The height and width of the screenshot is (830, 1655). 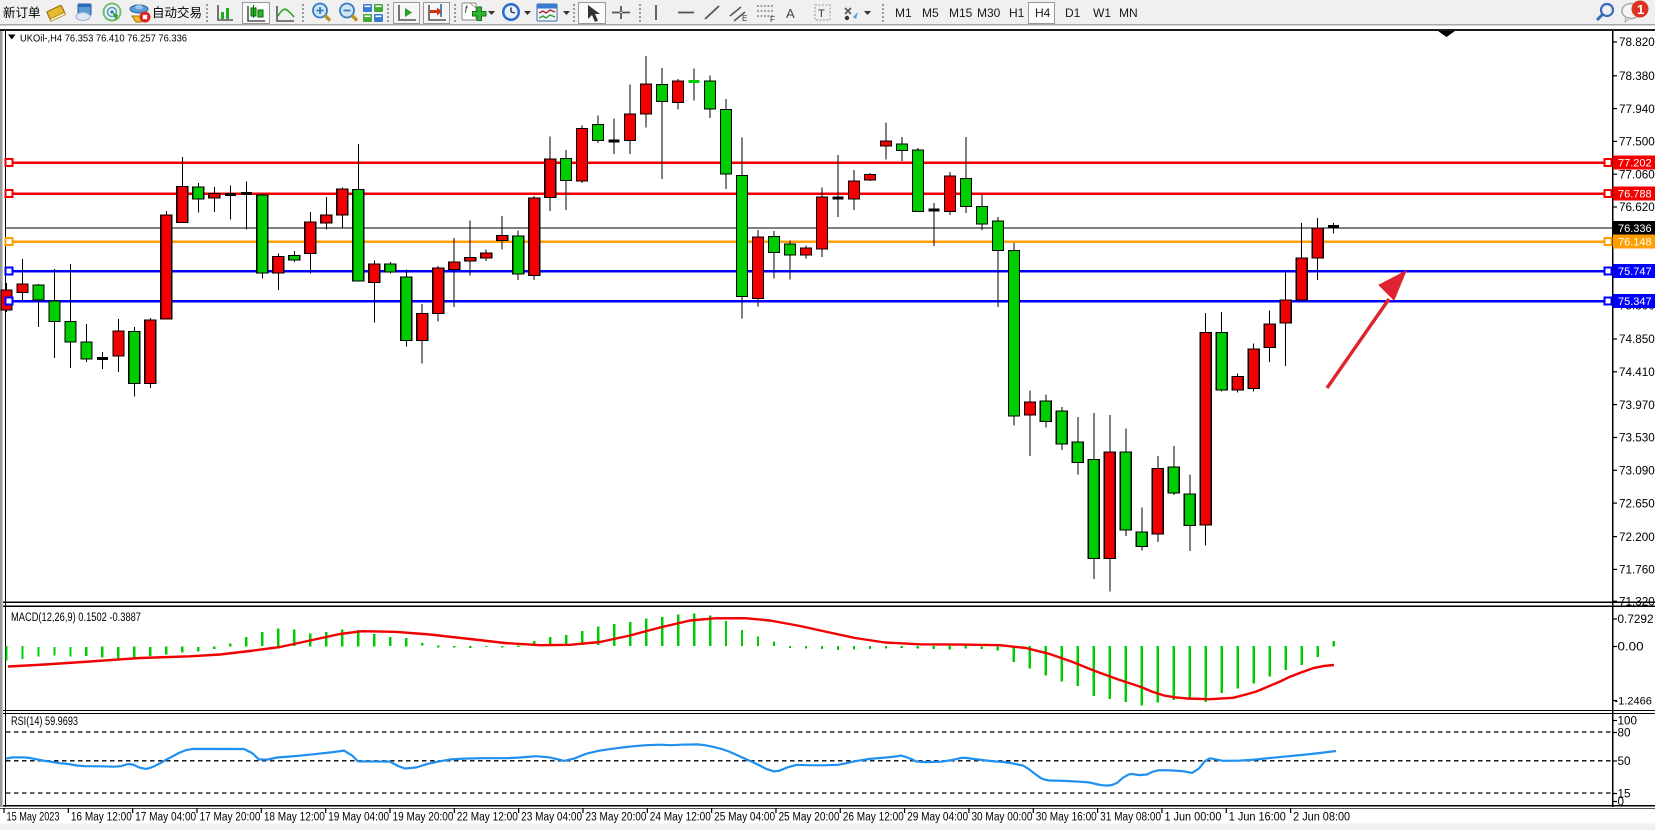 I want to click on svg-text: 71.320, so click(x=1637, y=601).